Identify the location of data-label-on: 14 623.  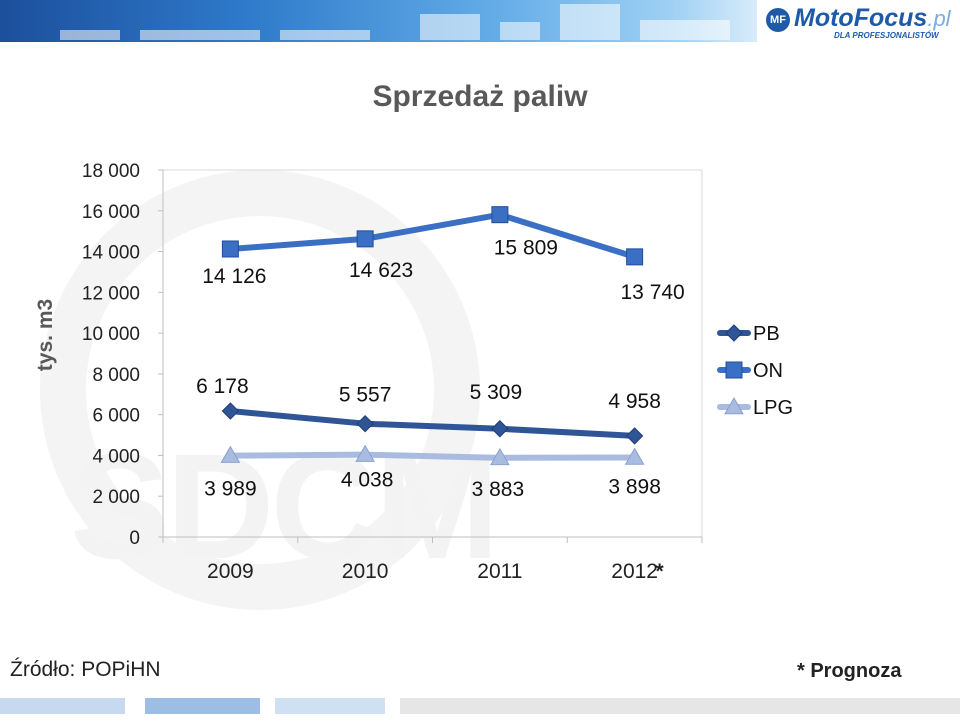
(381, 270).